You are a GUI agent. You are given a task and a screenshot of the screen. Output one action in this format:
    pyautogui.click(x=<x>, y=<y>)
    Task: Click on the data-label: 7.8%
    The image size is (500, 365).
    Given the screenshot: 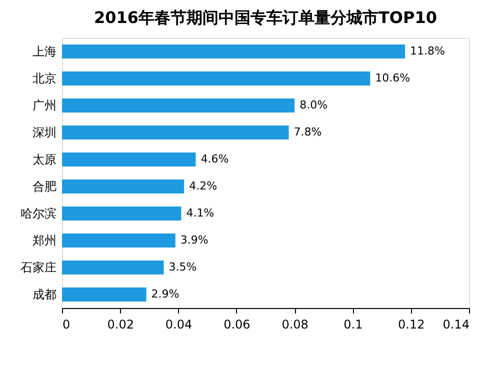 What is the action you would take?
    pyautogui.click(x=308, y=132)
    